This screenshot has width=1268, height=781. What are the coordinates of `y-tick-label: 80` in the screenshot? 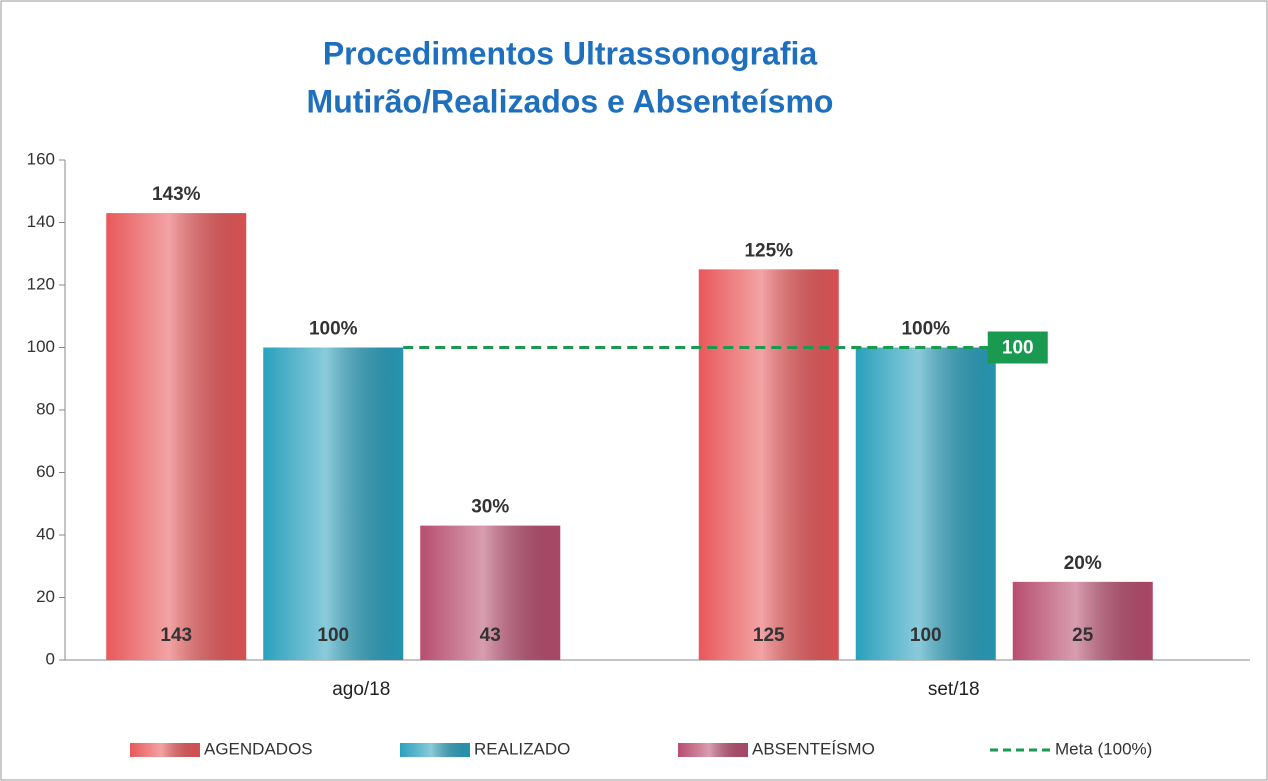 It's located at (45, 408).